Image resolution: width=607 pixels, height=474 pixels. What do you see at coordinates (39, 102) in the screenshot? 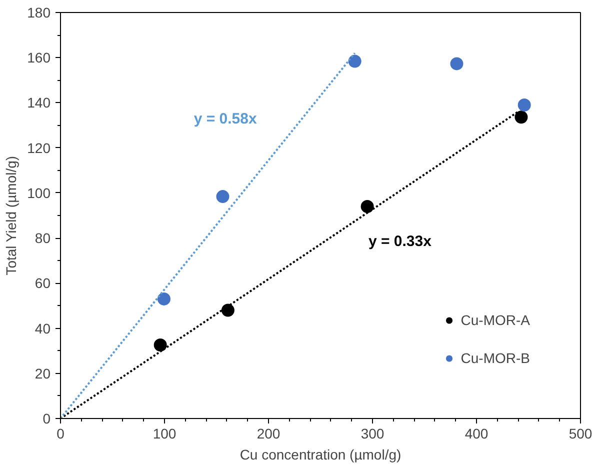
I see `y-tick-label: 140` at bounding box center [39, 102].